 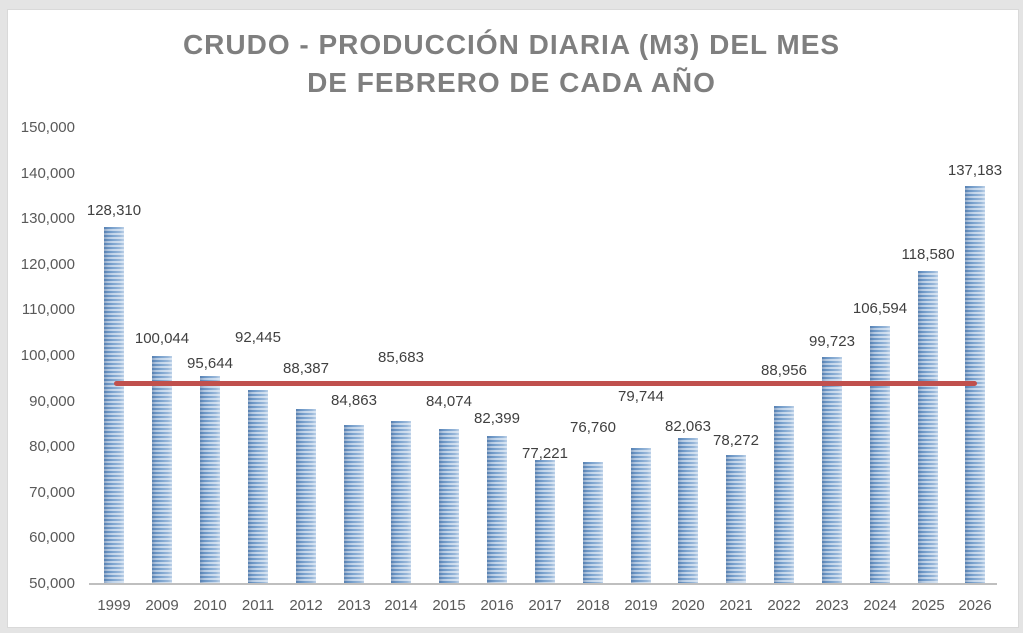 What do you see at coordinates (641, 605) in the screenshot?
I see `x-axis-tick-label: 2019` at bounding box center [641, 605].